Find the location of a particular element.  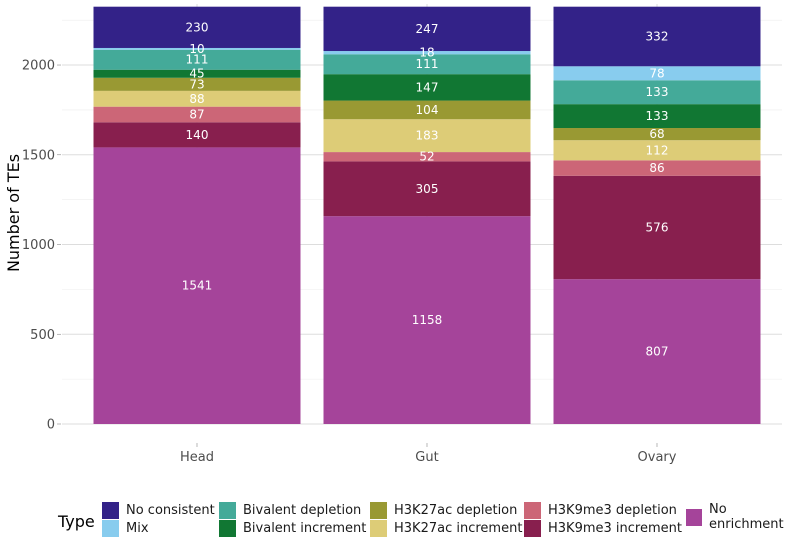

x-axis-ticks: Head Gut Ovary is located at coordinates (428, 454).